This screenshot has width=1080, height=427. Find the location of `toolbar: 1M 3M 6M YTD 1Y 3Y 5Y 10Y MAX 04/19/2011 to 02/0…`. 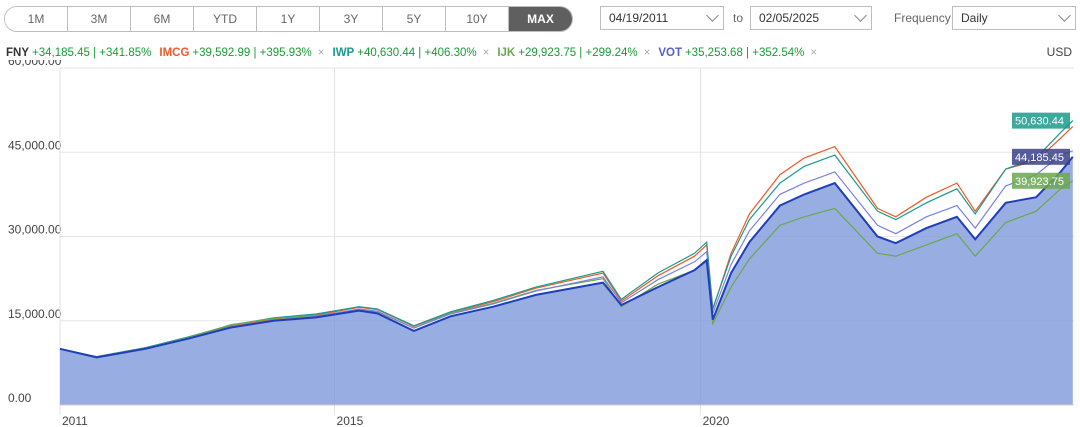

toolbar: 1M 3M 6M YTD 1Y 3Y 5Y 10Y MAX 04/19/2011 to 02/0… is located at coordinates (540, 19).